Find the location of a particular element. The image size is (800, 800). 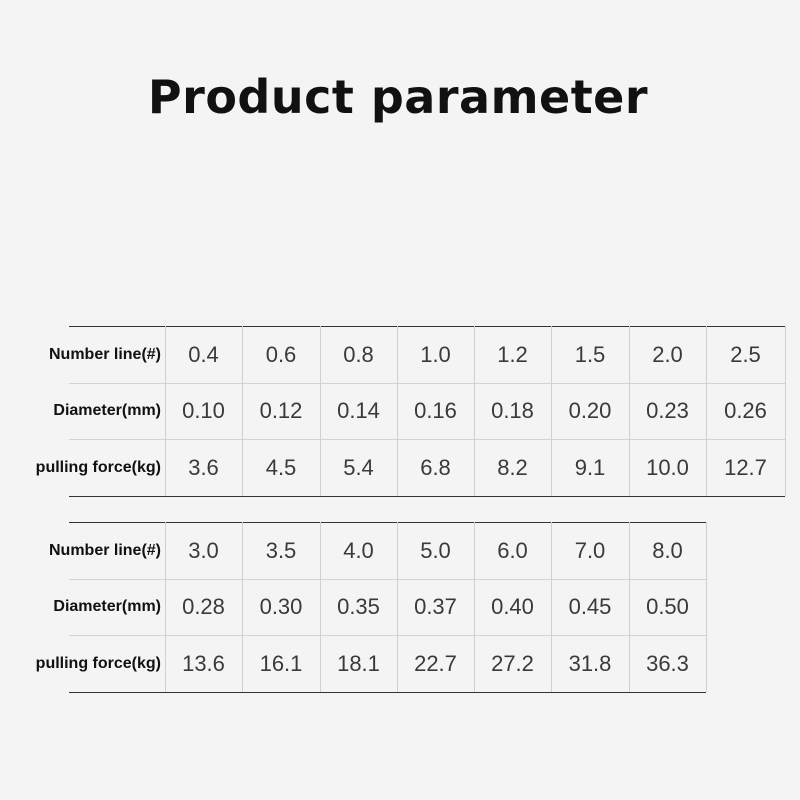

table-cell: 7.0 is located at coordinates (590, 550).